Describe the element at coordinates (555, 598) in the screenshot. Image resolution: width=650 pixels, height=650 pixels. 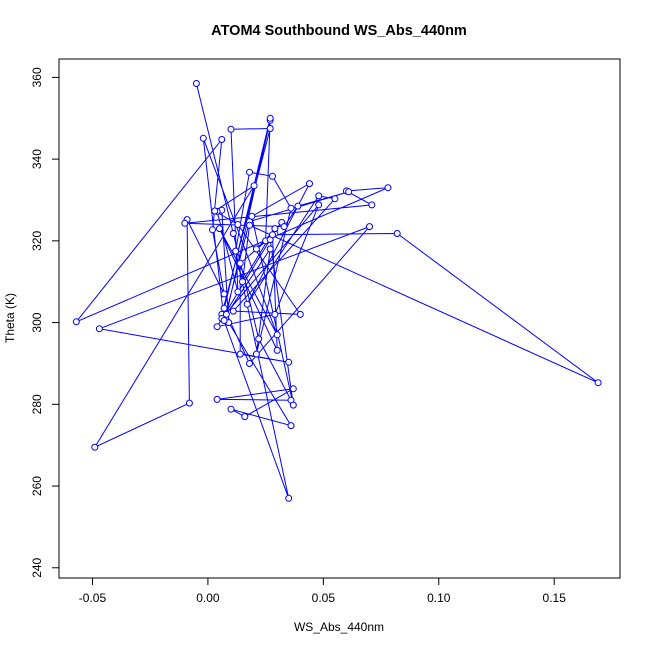
I see `x-tick-label: 0.15` at that location.